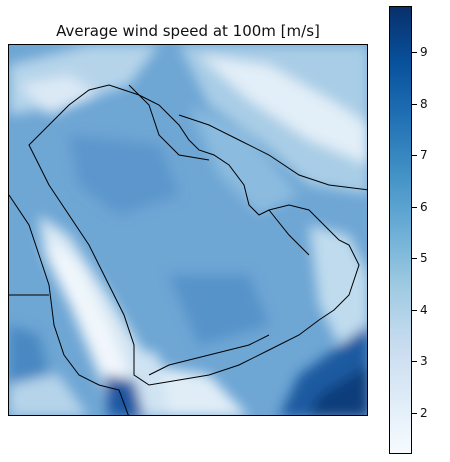 The height and width of the screenshot is (462, 450). Describe the element at coordinates (424, 309) in the screenshot. I see `colorbar-tick-label: 4` at that location.